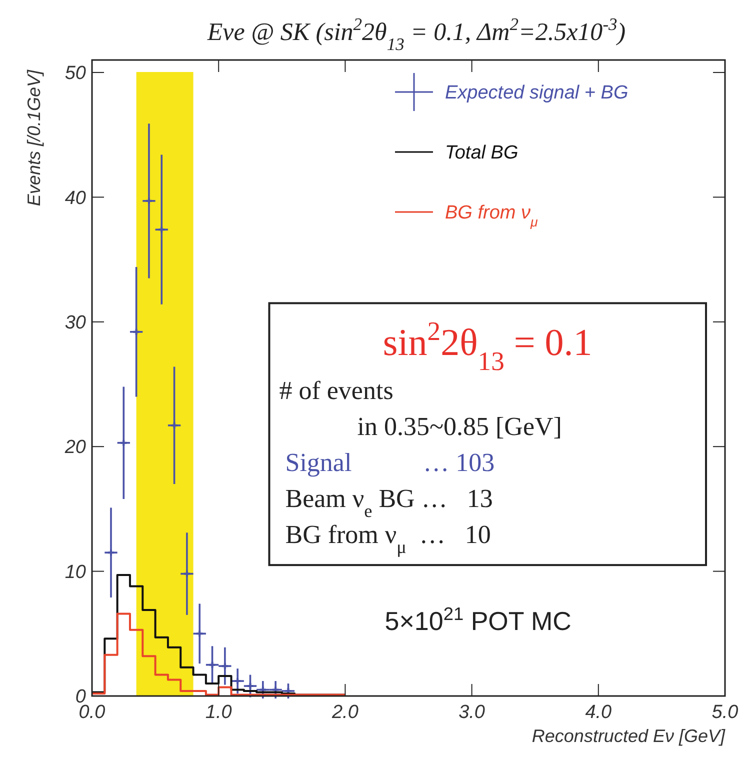  Describe the element at coordinates (75, 73) in the screenshot. I see `y-tick-label: 50` at that location.